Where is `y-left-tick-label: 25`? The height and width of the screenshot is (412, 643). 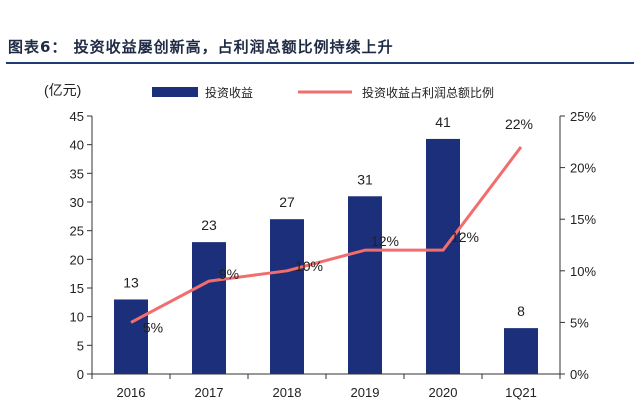
y-left-tick-label: 25 is located at coordinates (77, 231).